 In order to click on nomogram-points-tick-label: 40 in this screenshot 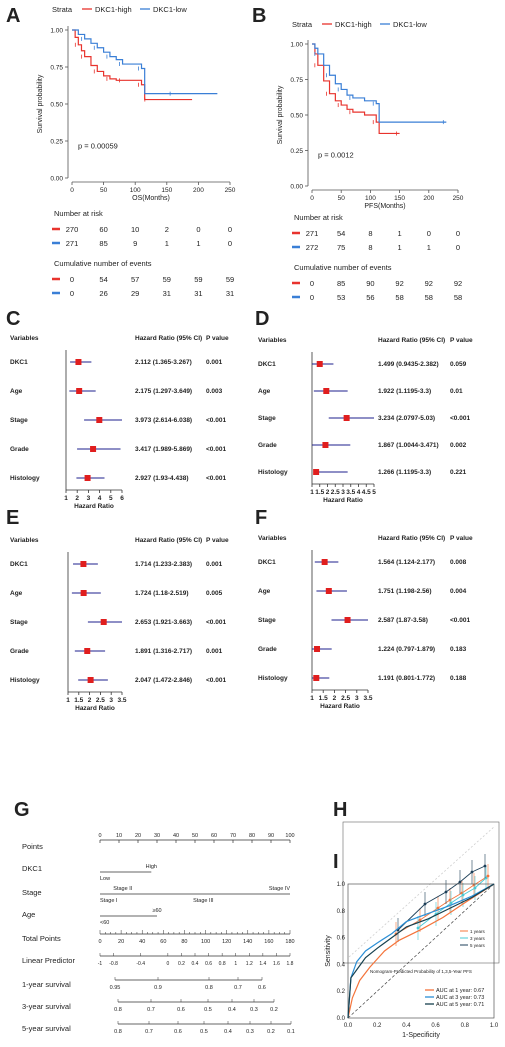, I will do `click(176, 836)`.